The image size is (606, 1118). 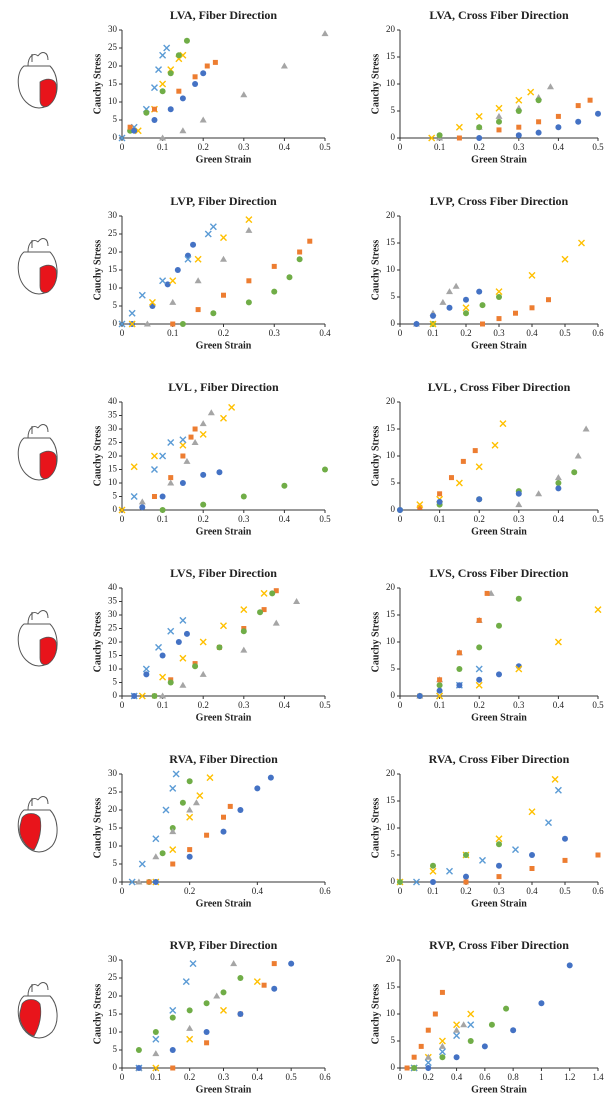 I want to click on chart-title: RVA, Fiber Direction, so click(x=223, y=759).